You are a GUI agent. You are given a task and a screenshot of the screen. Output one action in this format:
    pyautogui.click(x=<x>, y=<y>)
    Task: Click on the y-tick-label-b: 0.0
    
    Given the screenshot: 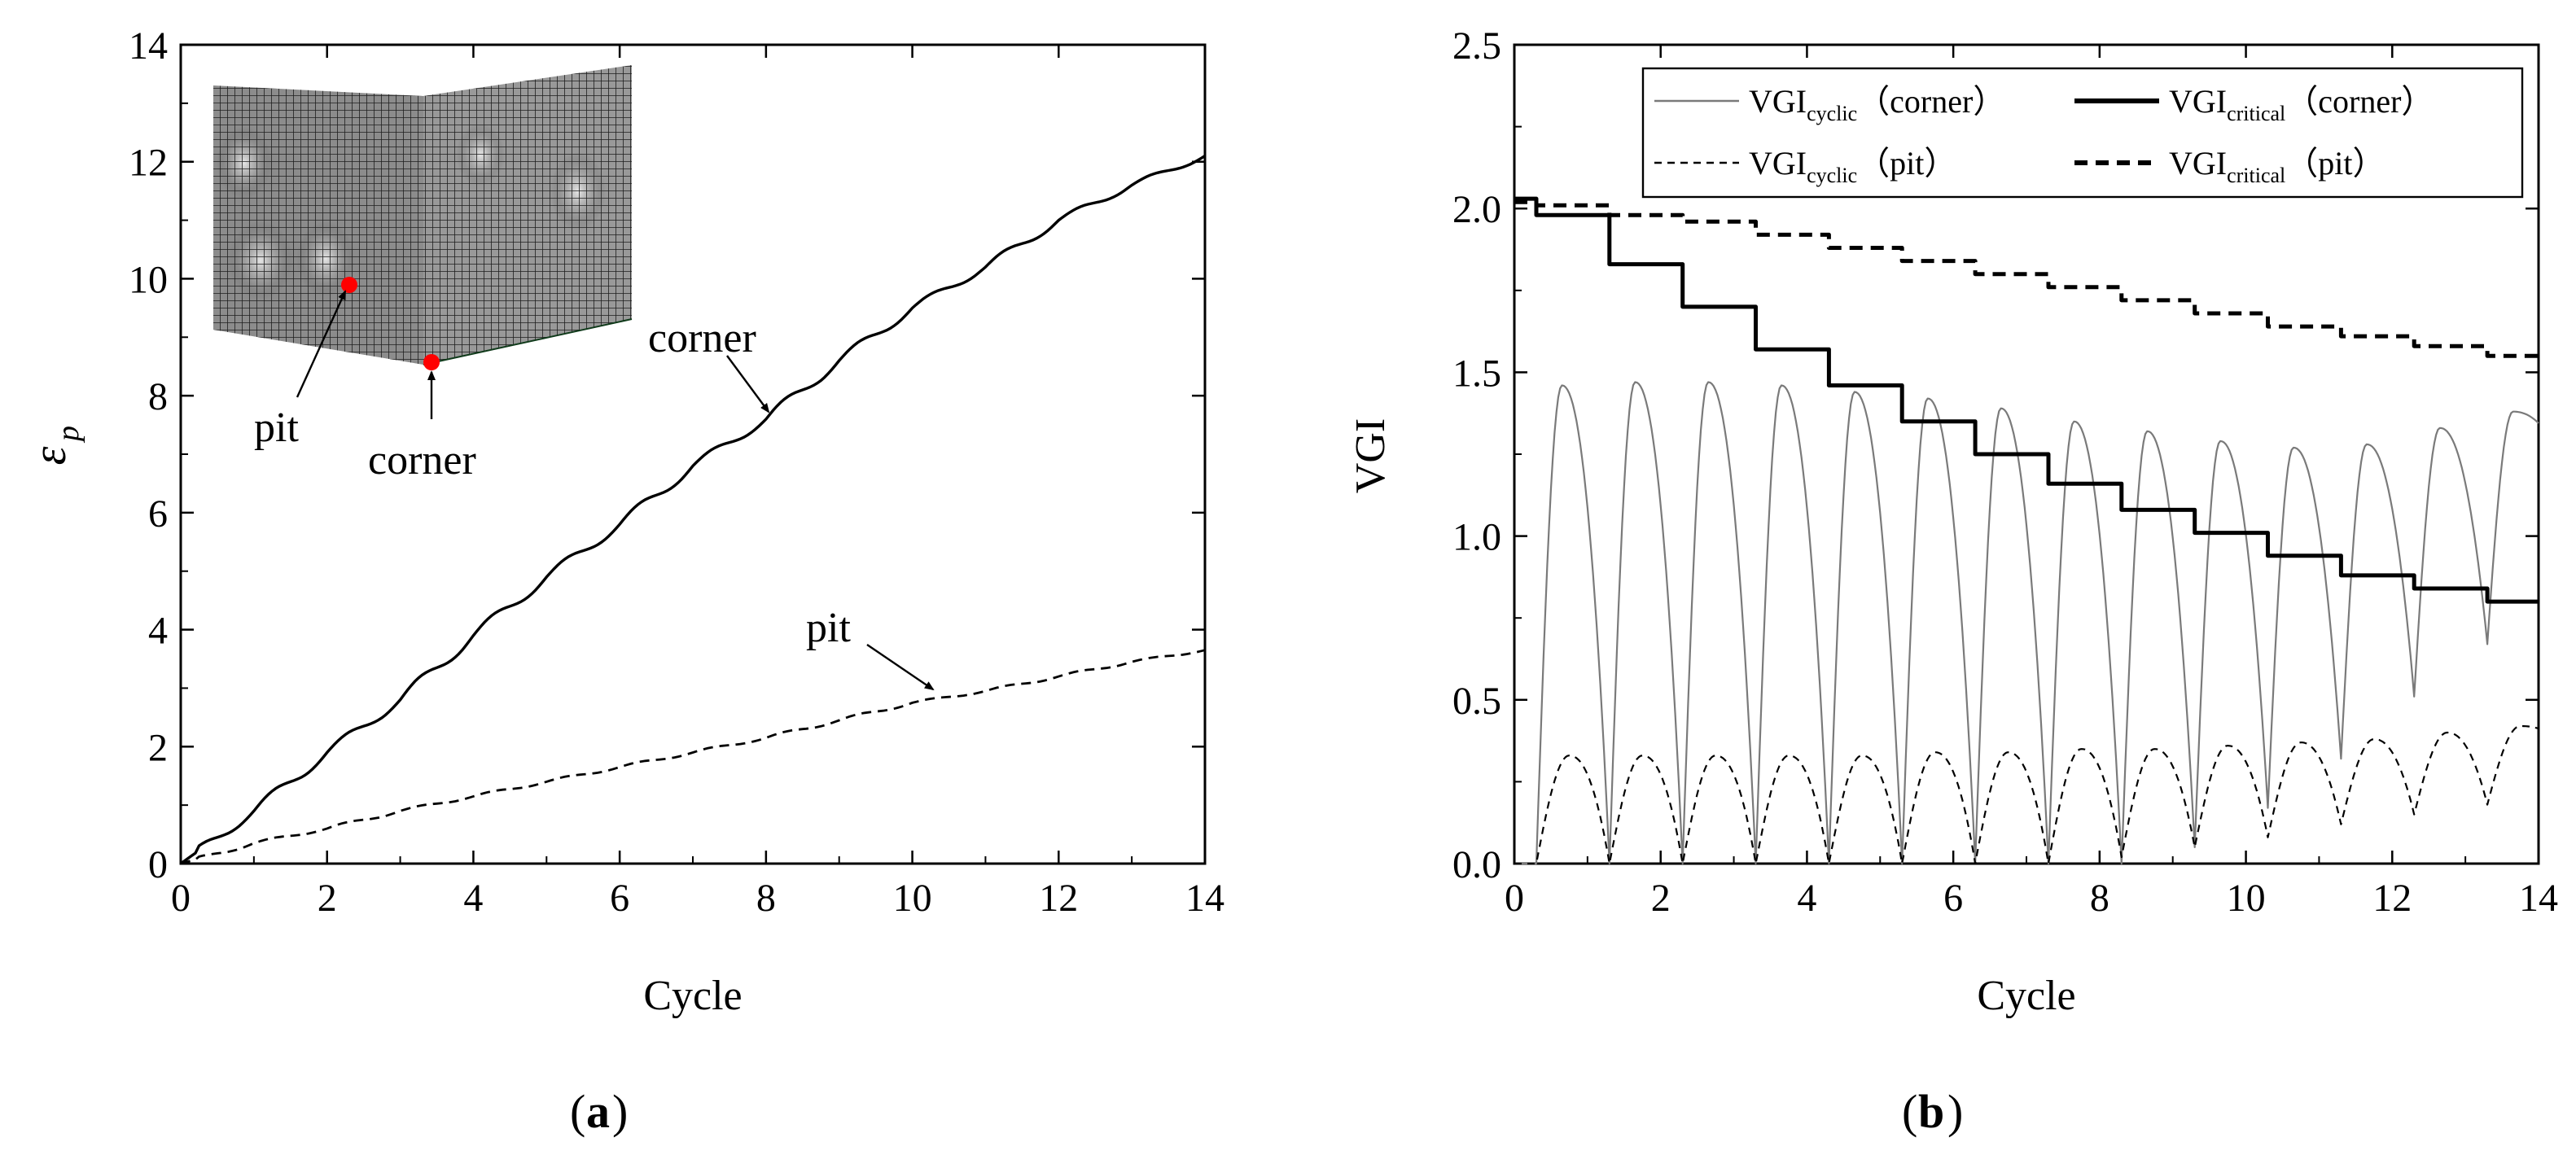 What is the action you would take?
    pyautogui.click(x=1476, y=865)
    